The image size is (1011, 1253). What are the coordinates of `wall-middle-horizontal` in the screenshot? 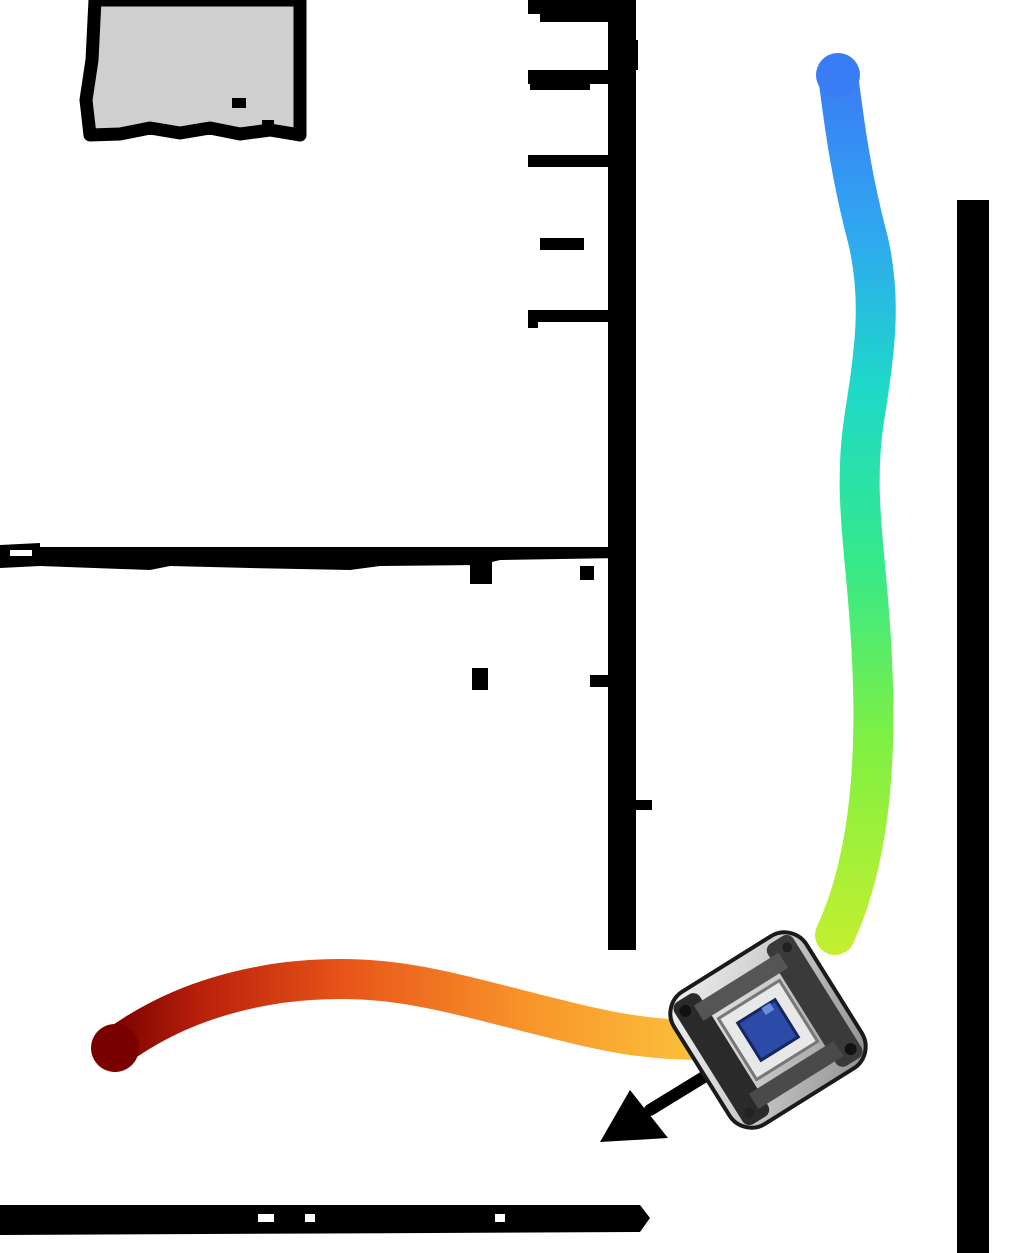 It's located at (310, 616).